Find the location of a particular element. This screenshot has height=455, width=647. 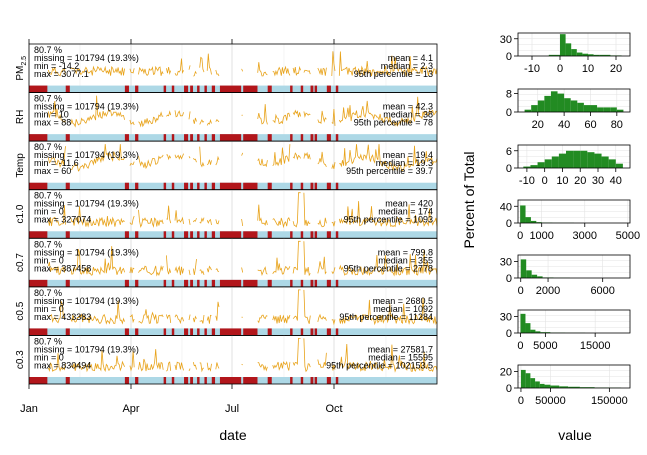

stat-min: min = 10 is located at coordinates (51, 115).